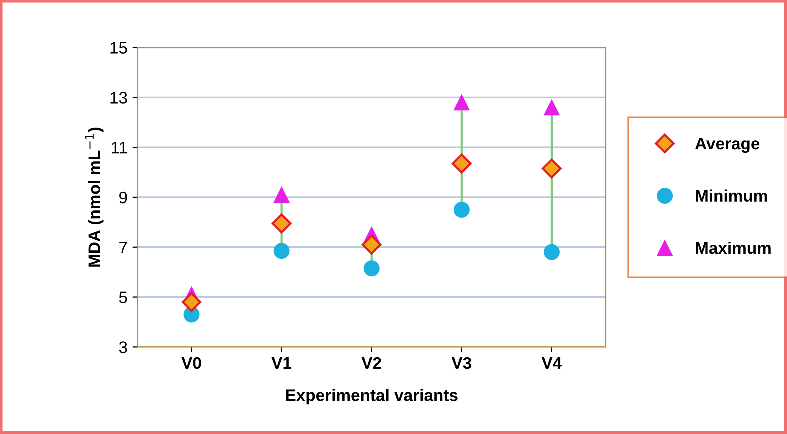  I want to click on y-tick-label: 15, so click(119, 48).